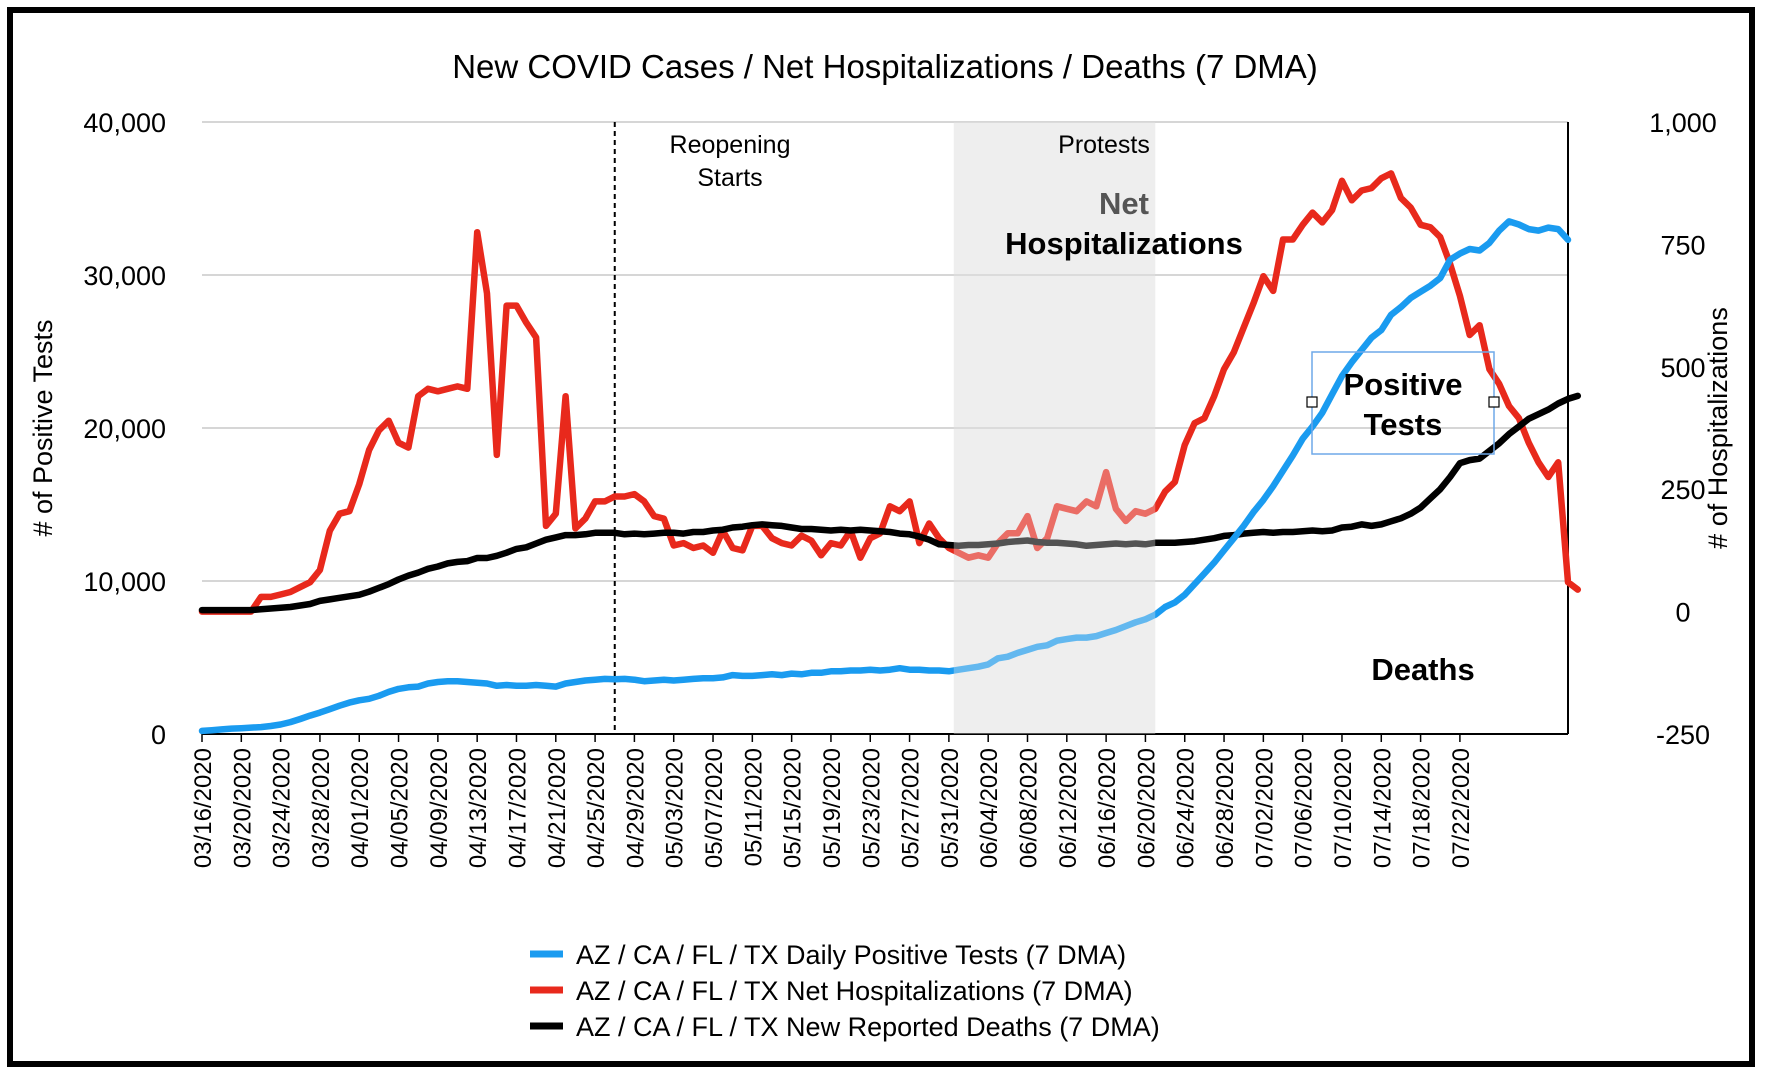  What do you see at coordinates (400, 808) in the screenshot?
I see `x-tick-label: 04/05/2020` at bounding box center [400, 808].